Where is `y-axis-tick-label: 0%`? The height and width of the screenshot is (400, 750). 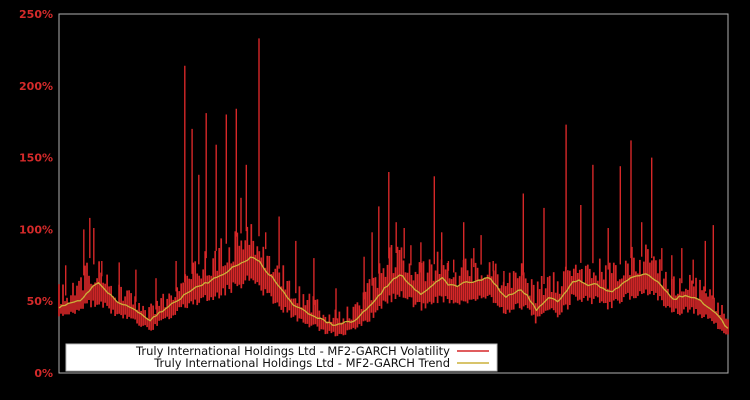
y-axis-tick-label: 0% is located at coordinates (43, 373).